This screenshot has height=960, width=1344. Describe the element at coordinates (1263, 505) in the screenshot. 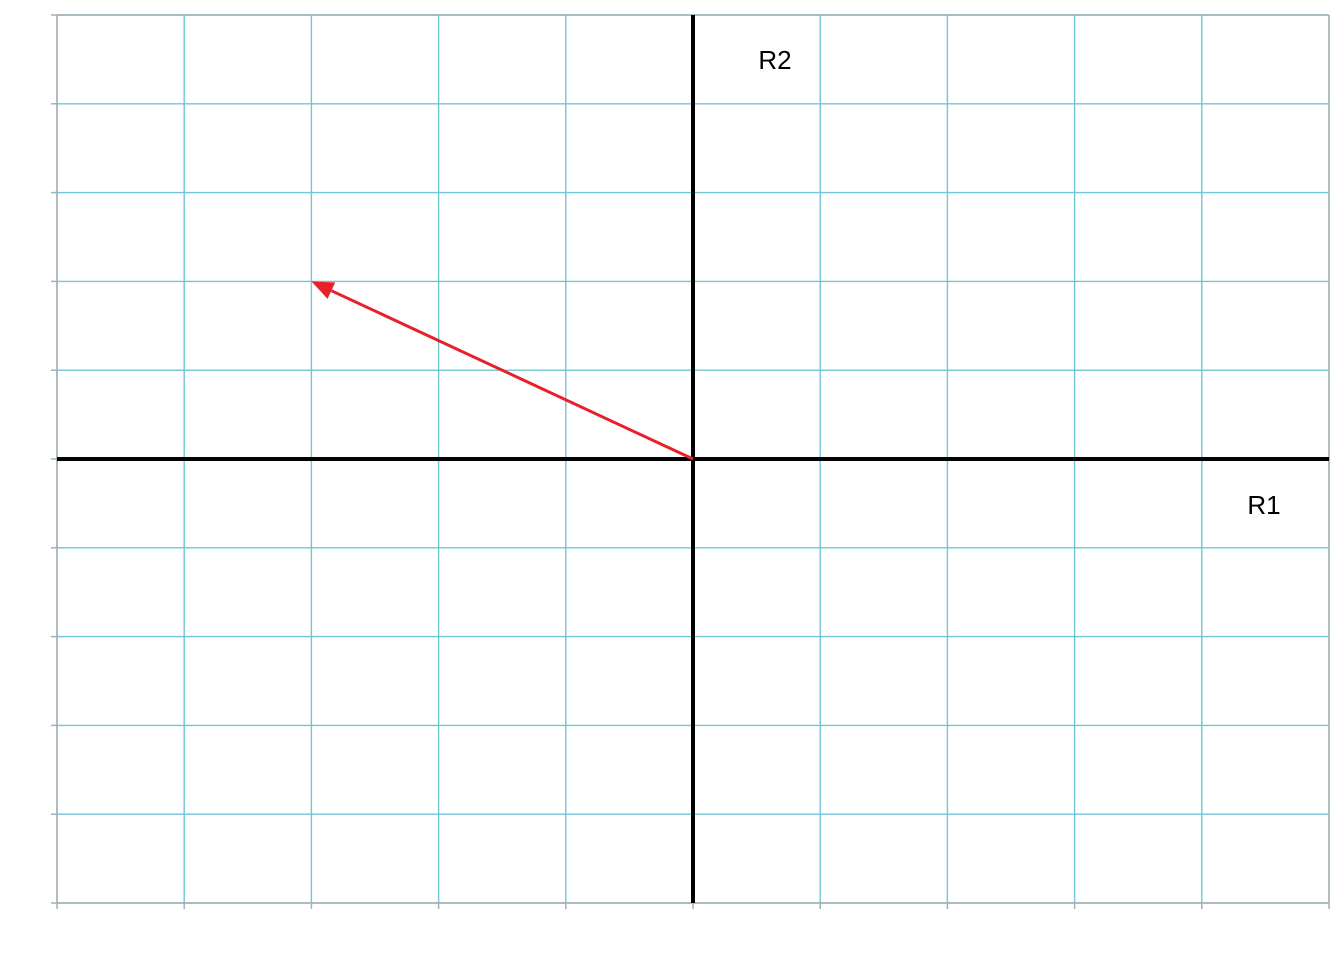

I see `x-axis-label: R1` at that location.